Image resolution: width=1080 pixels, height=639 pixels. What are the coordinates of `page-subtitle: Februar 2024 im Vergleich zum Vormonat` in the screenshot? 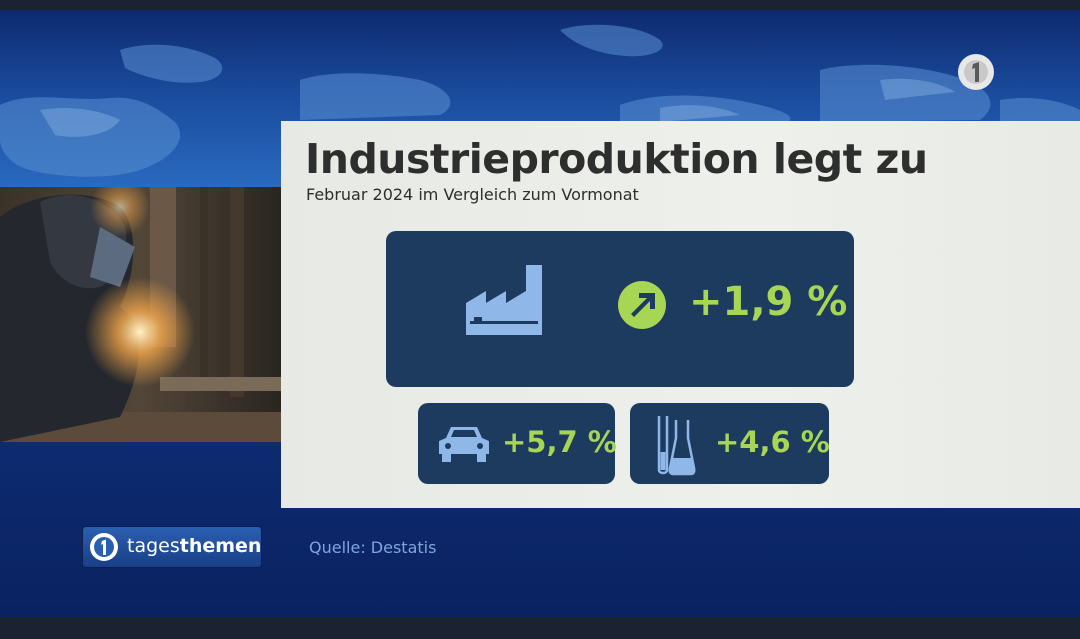 It's located at (472, 194).